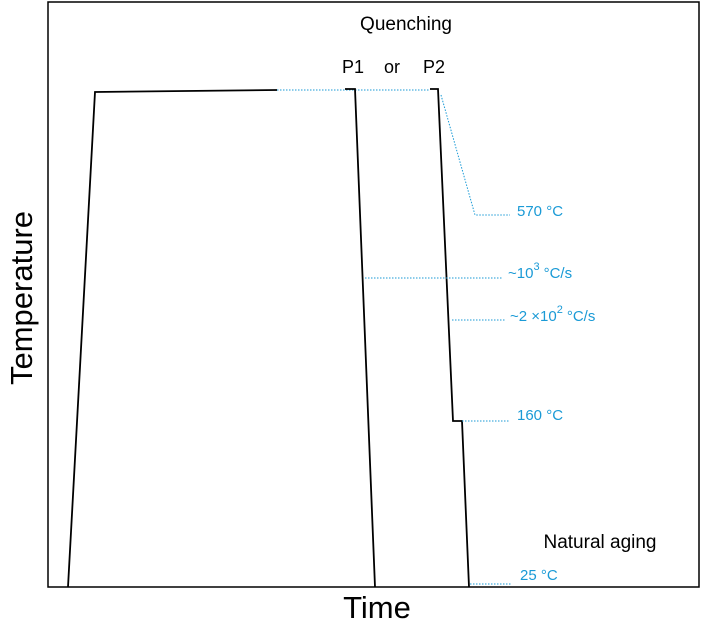 The image size is (704, 630). Describe the element at coordinates (406, 24) in the screenshot. I see `title: Quenching` at that location.